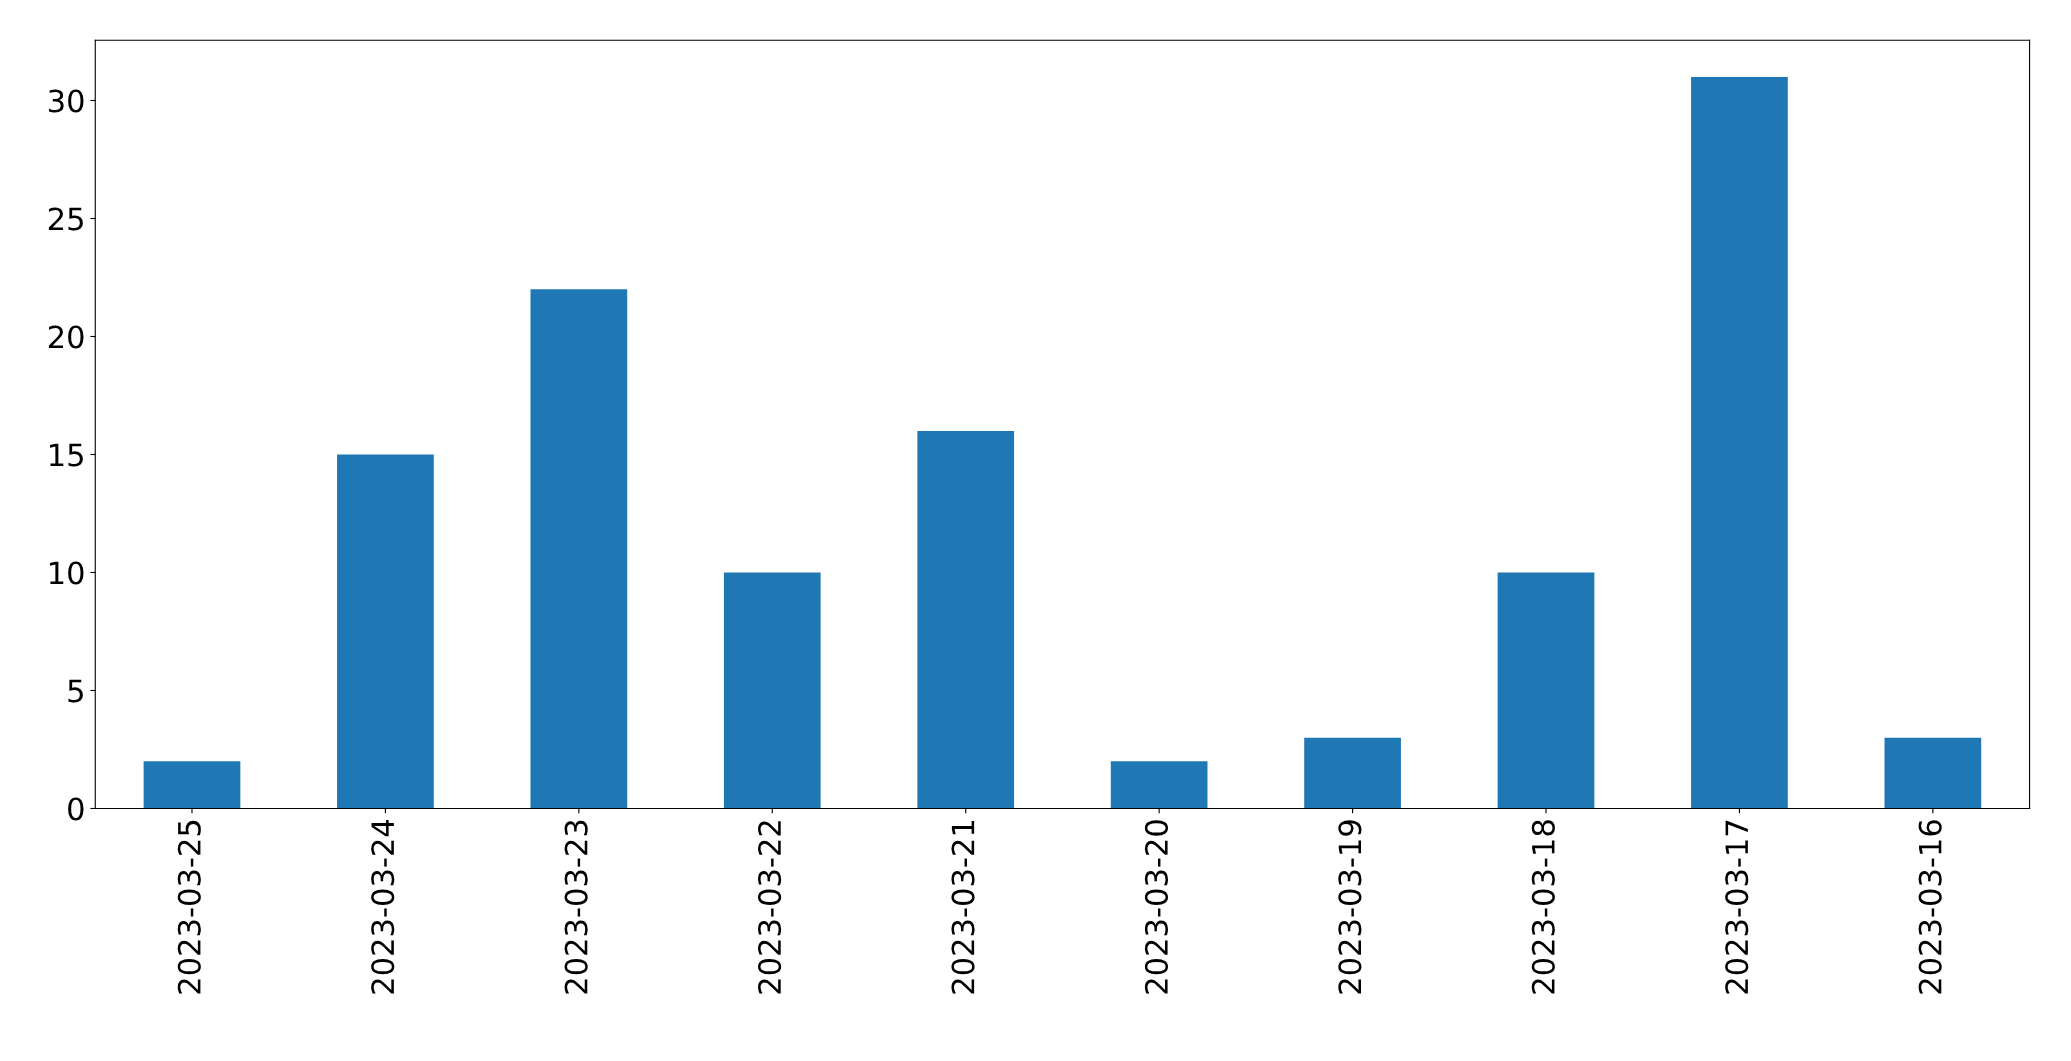 Image resolution: width=2071 pixels, height=1061 pixels. What do you see at coordinates (383, 906) in the screenshot?
I see `x-tick-label: 2023-03-24` at bounding box center [383, 906].